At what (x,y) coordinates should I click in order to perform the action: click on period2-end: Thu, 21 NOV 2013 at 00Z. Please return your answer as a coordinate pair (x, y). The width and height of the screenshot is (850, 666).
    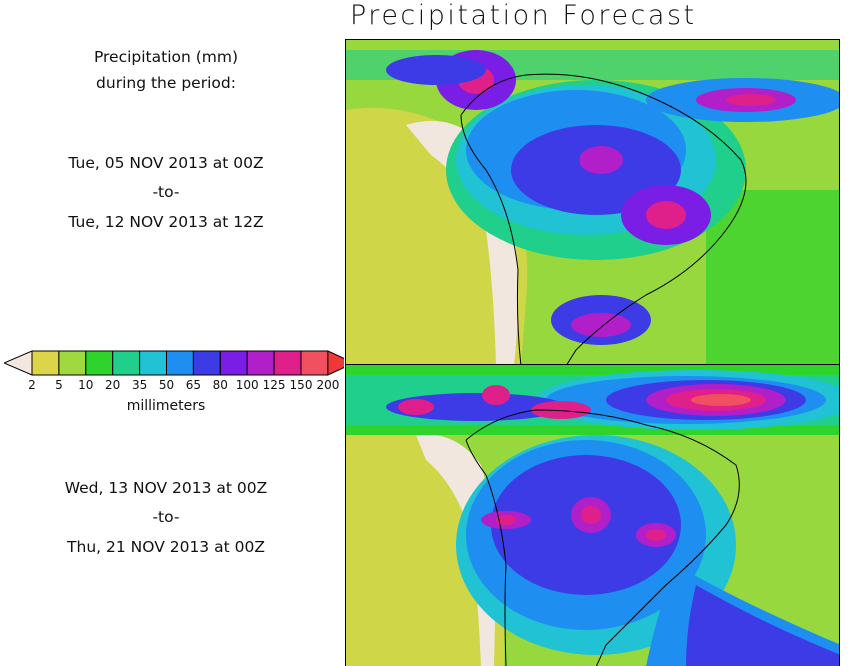
    Looking at the image, I should click on (166, 547).